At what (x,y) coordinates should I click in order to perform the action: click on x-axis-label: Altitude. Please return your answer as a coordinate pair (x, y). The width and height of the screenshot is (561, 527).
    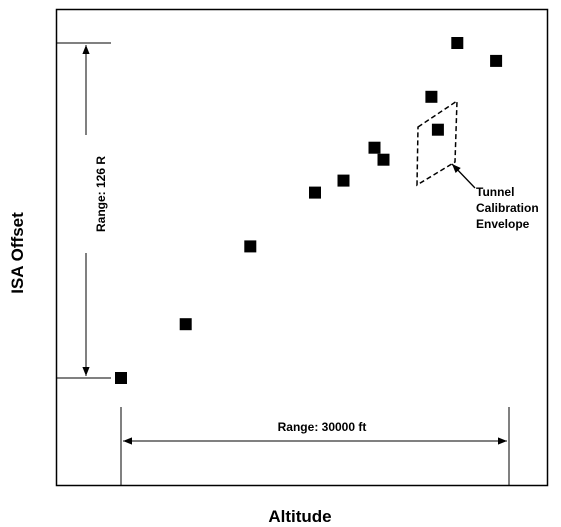
    Looking at the image, I should click on (299, 516).